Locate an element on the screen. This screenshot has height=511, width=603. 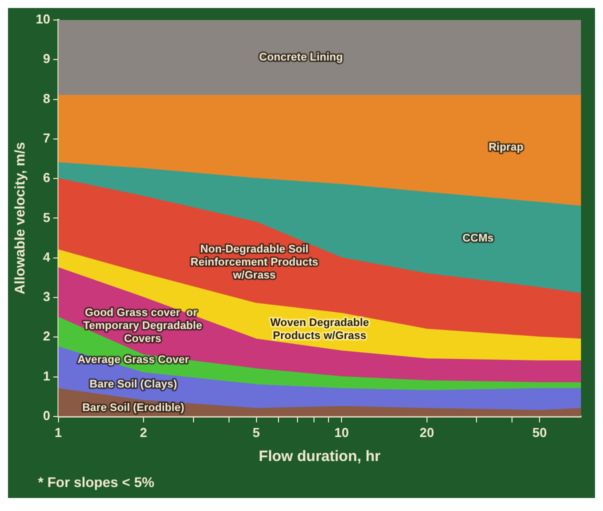
x-tick-label: 10 is located at coordinates (341, 432).